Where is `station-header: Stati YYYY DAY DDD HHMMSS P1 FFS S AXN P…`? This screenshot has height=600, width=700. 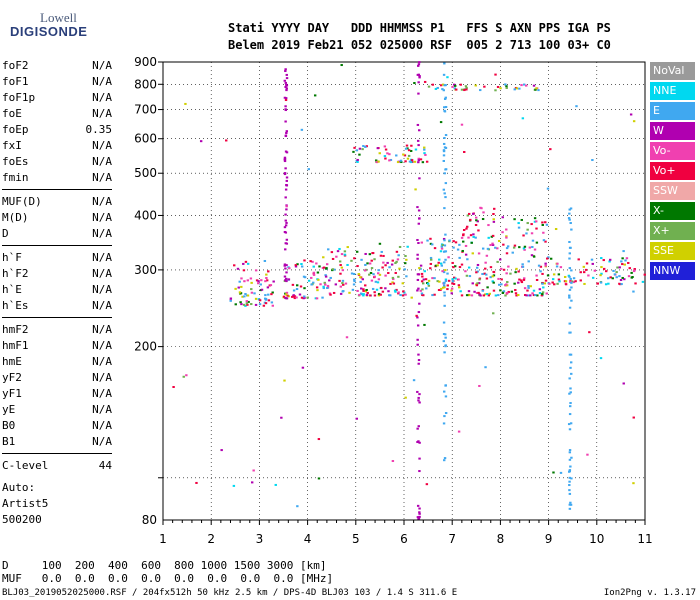
station-header: Stati YYYY DAY DDD HHMMSS P1 FFS S AXN P… is located at coordinates (419, 37).